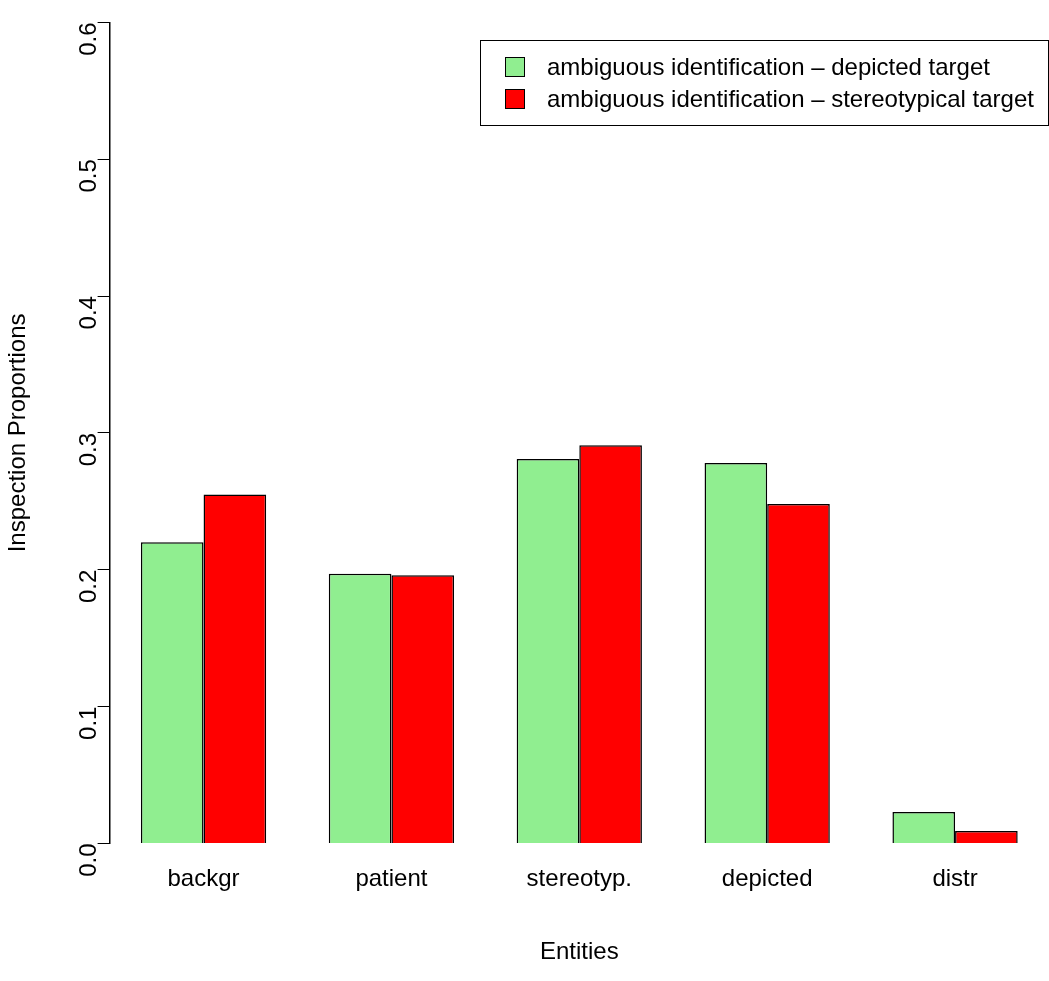 The image size is (1049, 981). I want to click on x-tick-label: distr, so click(955, 878).